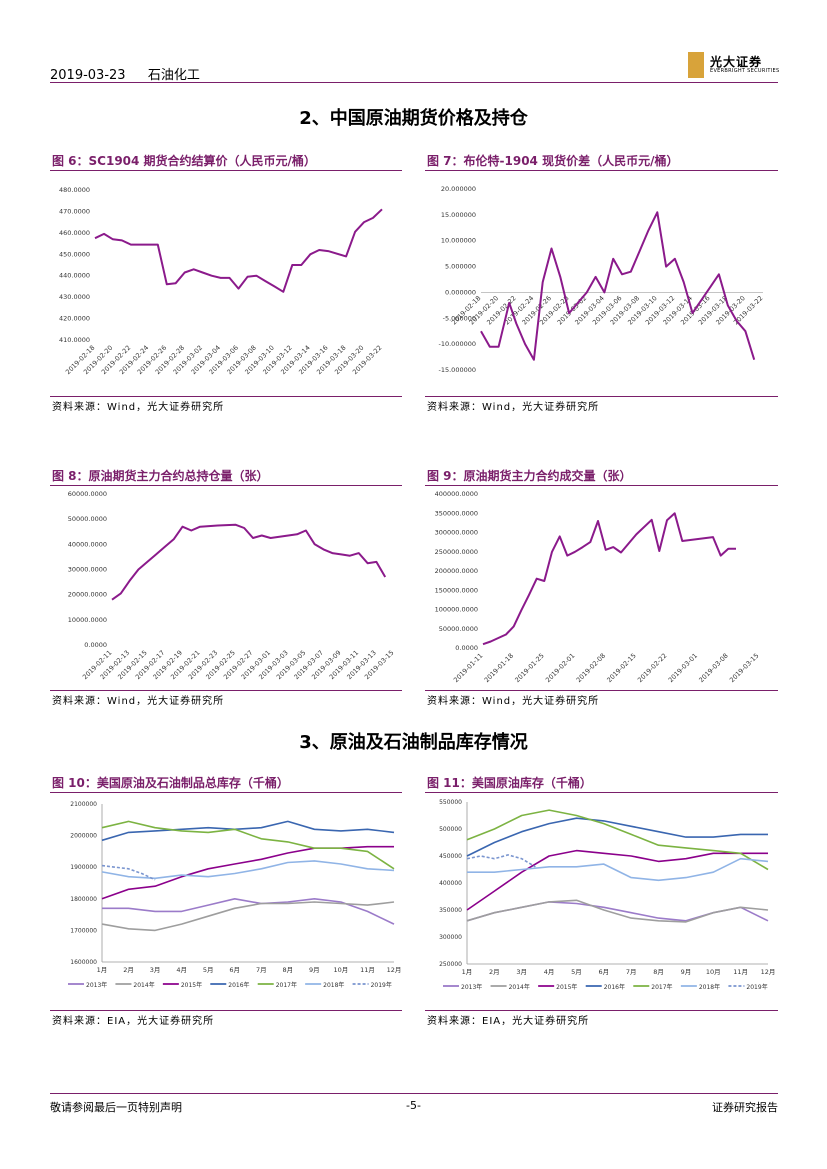 The height and width of the screenshot is (1169, 827). Describe the element at coordinates (74, 276) in the screenshot. I see `y-tick-label: 440.0000` at that location.